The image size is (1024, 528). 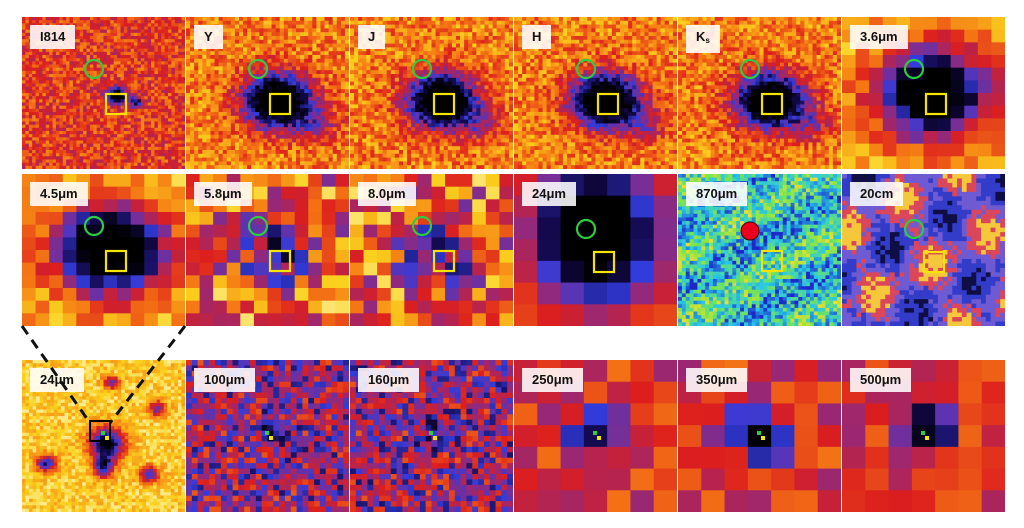 I want to click on band-label-text: Y, so click(x=208, y=36).